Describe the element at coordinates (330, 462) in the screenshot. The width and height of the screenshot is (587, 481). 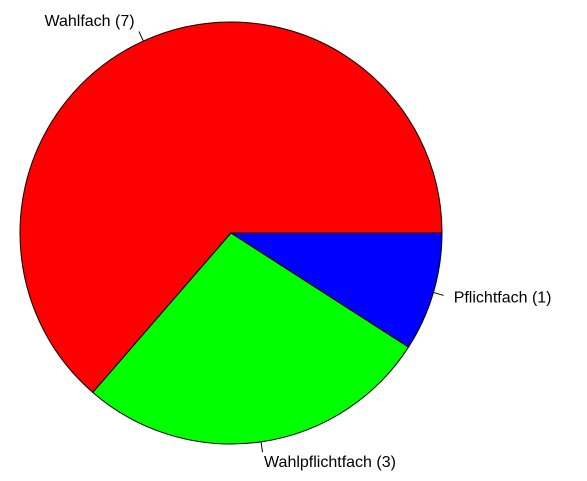
I see `slice-label: Wahlpflichtfach (3)` at that location.